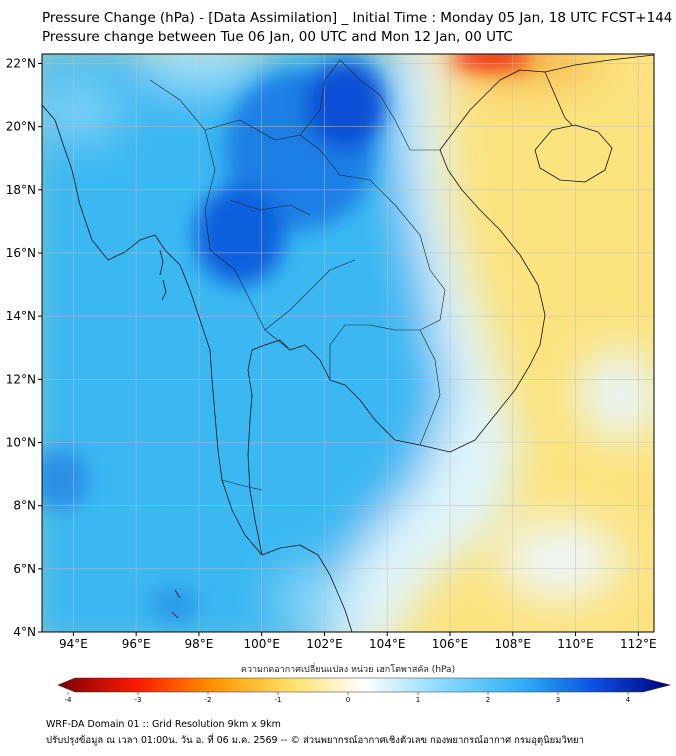 The width and height of the screenshot is (676, 756). What do you see at coordinates (364, 685) in the screenshot?
I see `colorbar-bar` at bounding box center [364, 685].